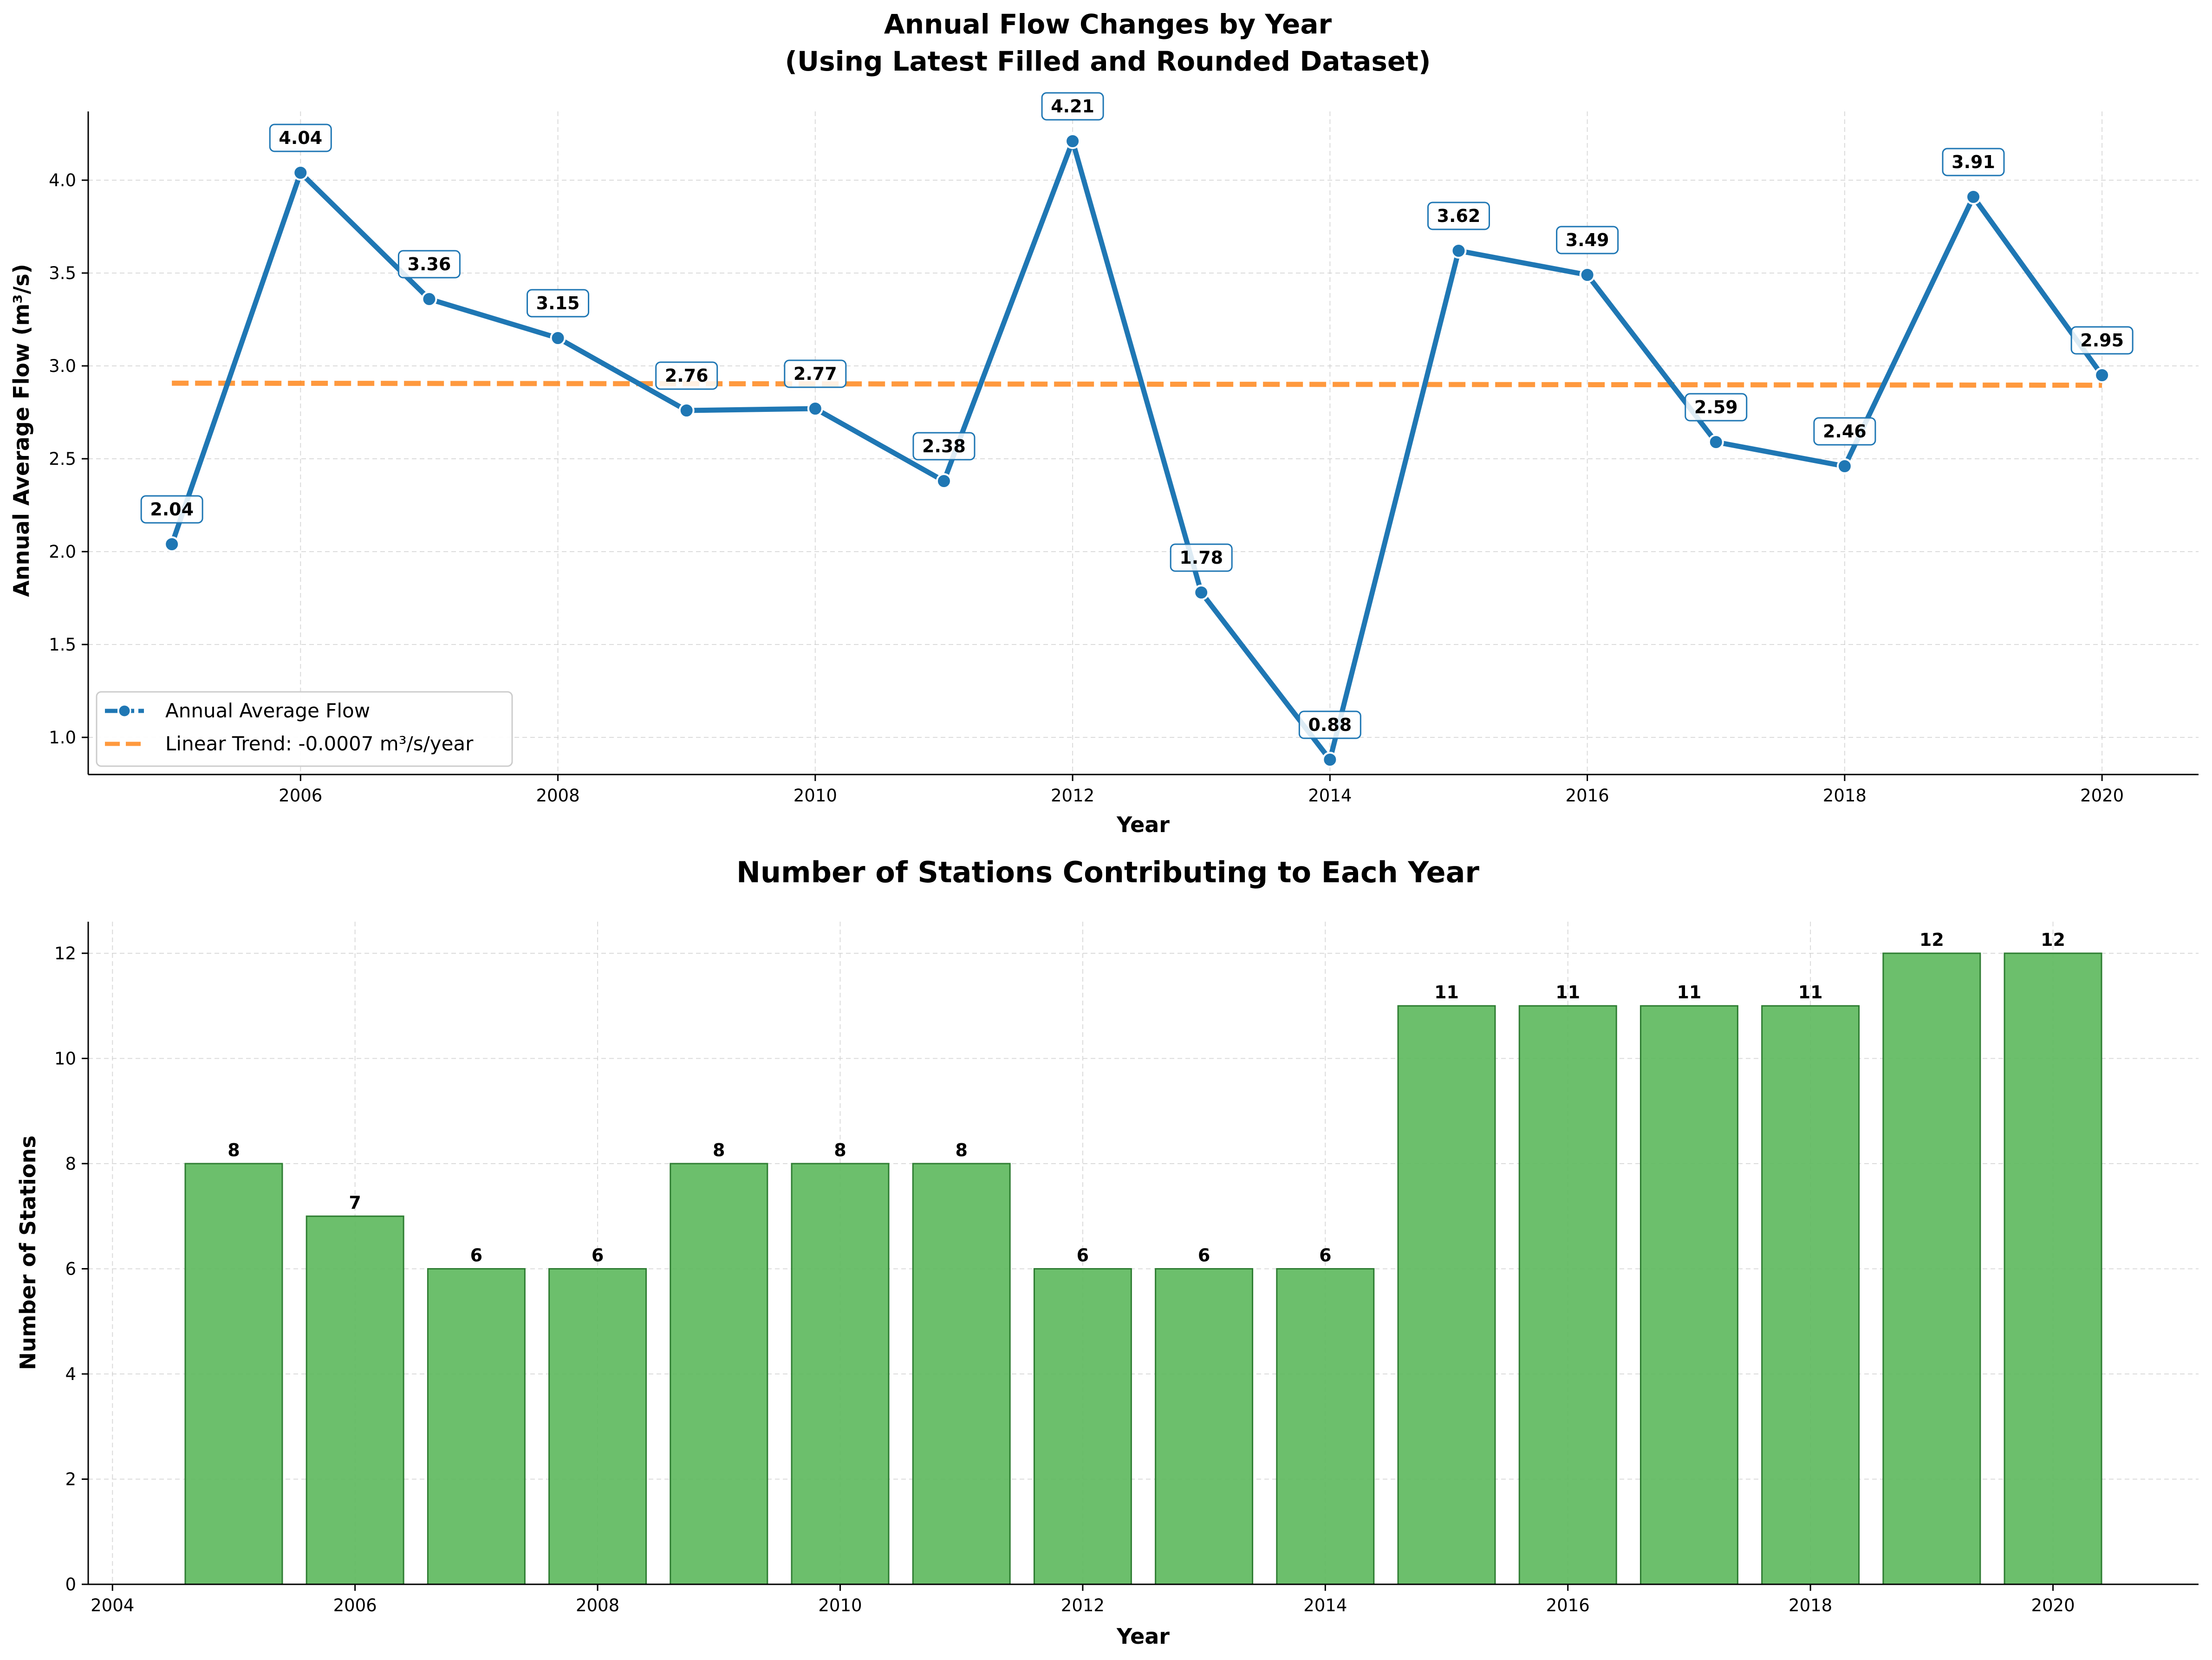  Describe the element at coordinates (1330, 796) in the screenshot. I see `top-x-tick-label: 2014` at that location.